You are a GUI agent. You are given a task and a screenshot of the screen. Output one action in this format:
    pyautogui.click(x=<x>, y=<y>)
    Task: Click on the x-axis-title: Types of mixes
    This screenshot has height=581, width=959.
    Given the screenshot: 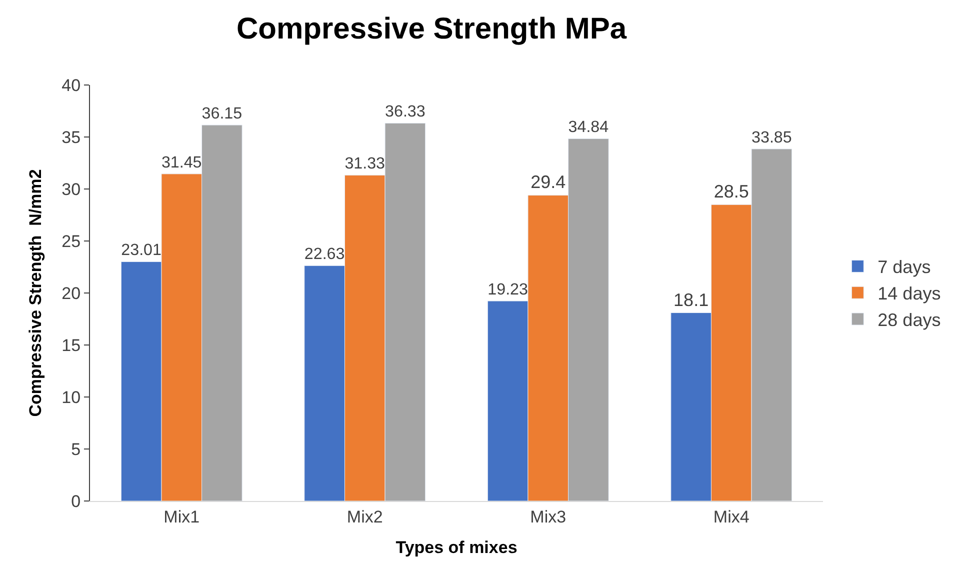 What is the action you would take?
    pyautogui.click(x=457, y=547)
    